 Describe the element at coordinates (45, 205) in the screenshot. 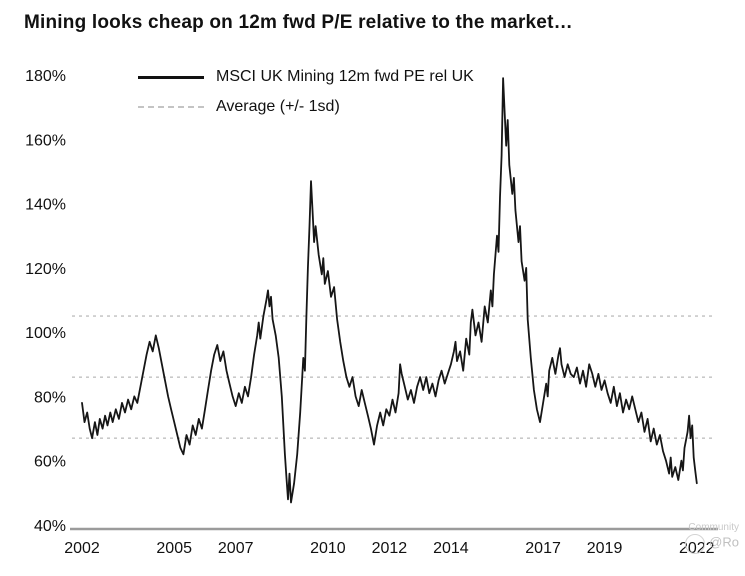

I see `y-tick-label: 140%` at that location.